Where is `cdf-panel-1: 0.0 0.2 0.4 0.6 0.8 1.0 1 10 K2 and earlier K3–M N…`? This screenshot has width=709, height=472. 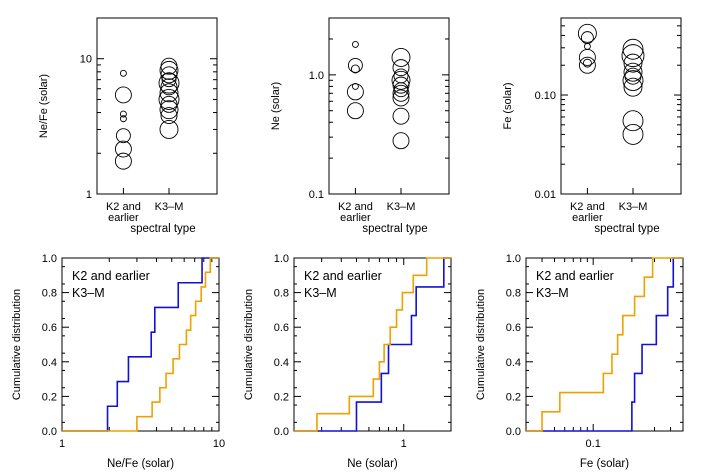
cdf-panel-1: 0.0 0.2 0.4 0.6 0.8 1.0 1 10 K2 and earlier K3–M N… is located at coordinates (118, 361).